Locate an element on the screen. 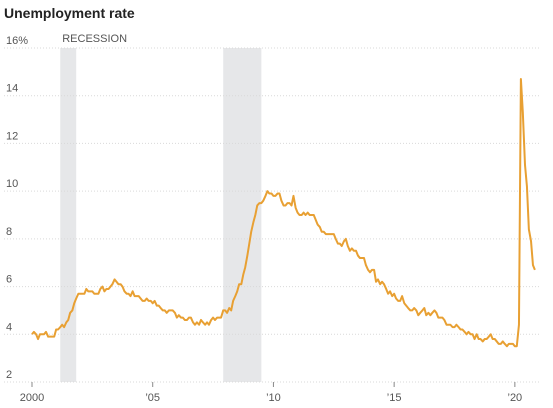 The height and width of the screenshot is (408, 553). y-tick-label: 14 is located at coordinates (12, 89).